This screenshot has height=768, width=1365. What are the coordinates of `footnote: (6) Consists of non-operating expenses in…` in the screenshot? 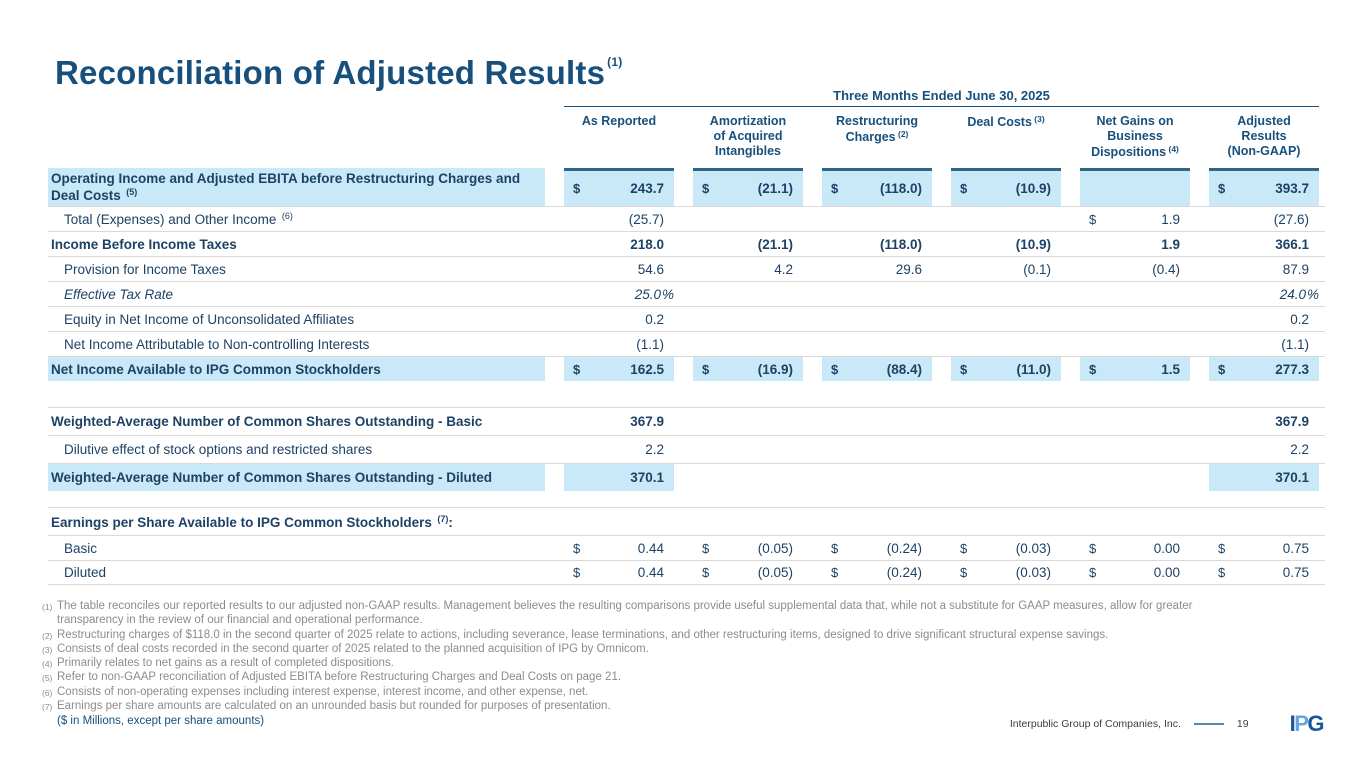 It's located at (315, 691).